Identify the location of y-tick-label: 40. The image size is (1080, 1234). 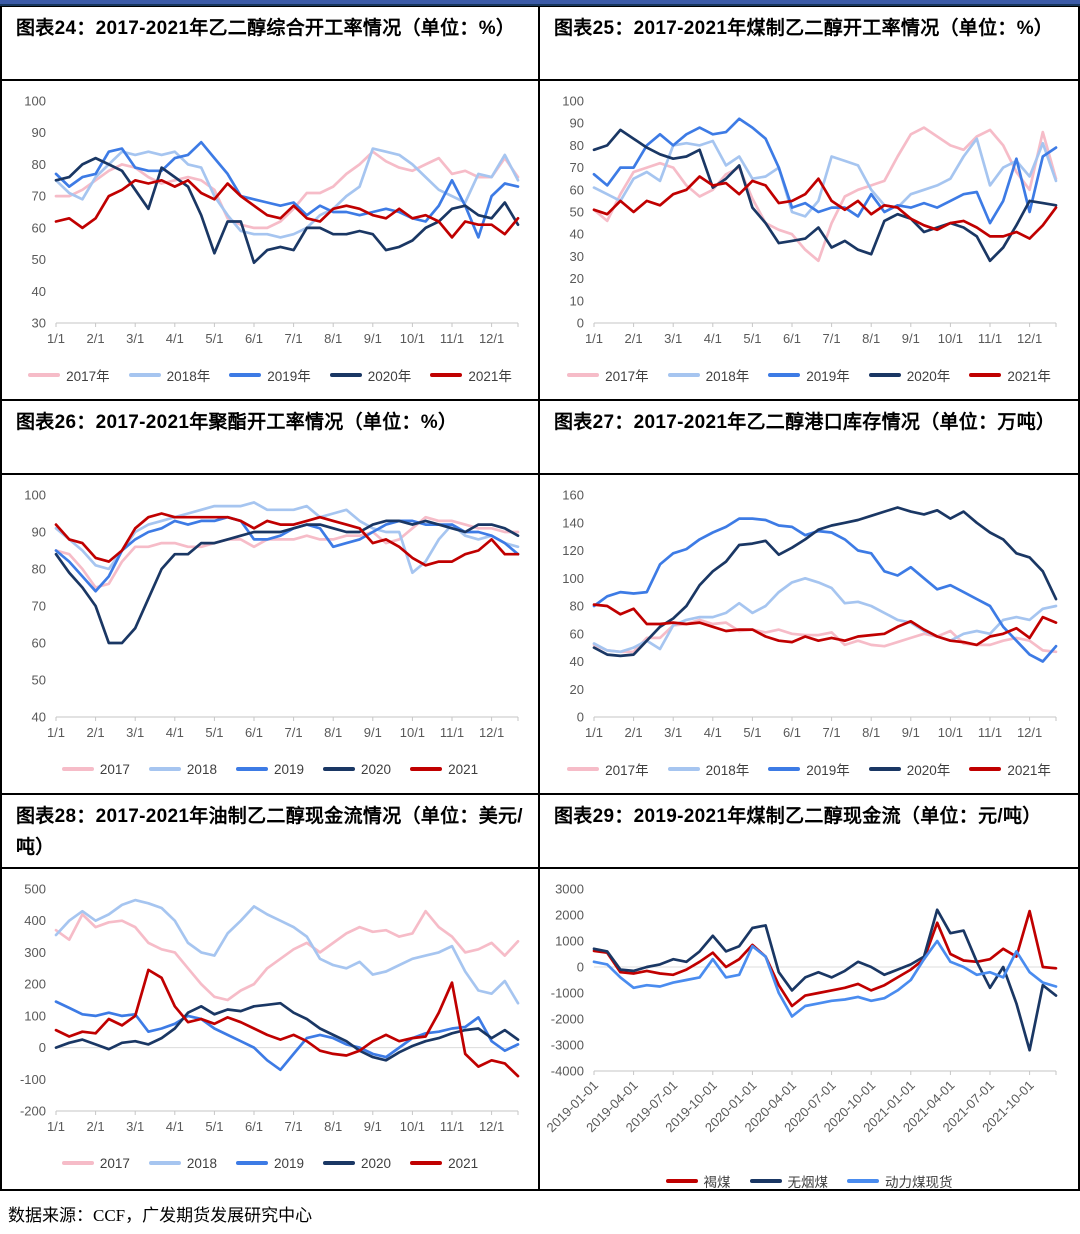
(577, 234).